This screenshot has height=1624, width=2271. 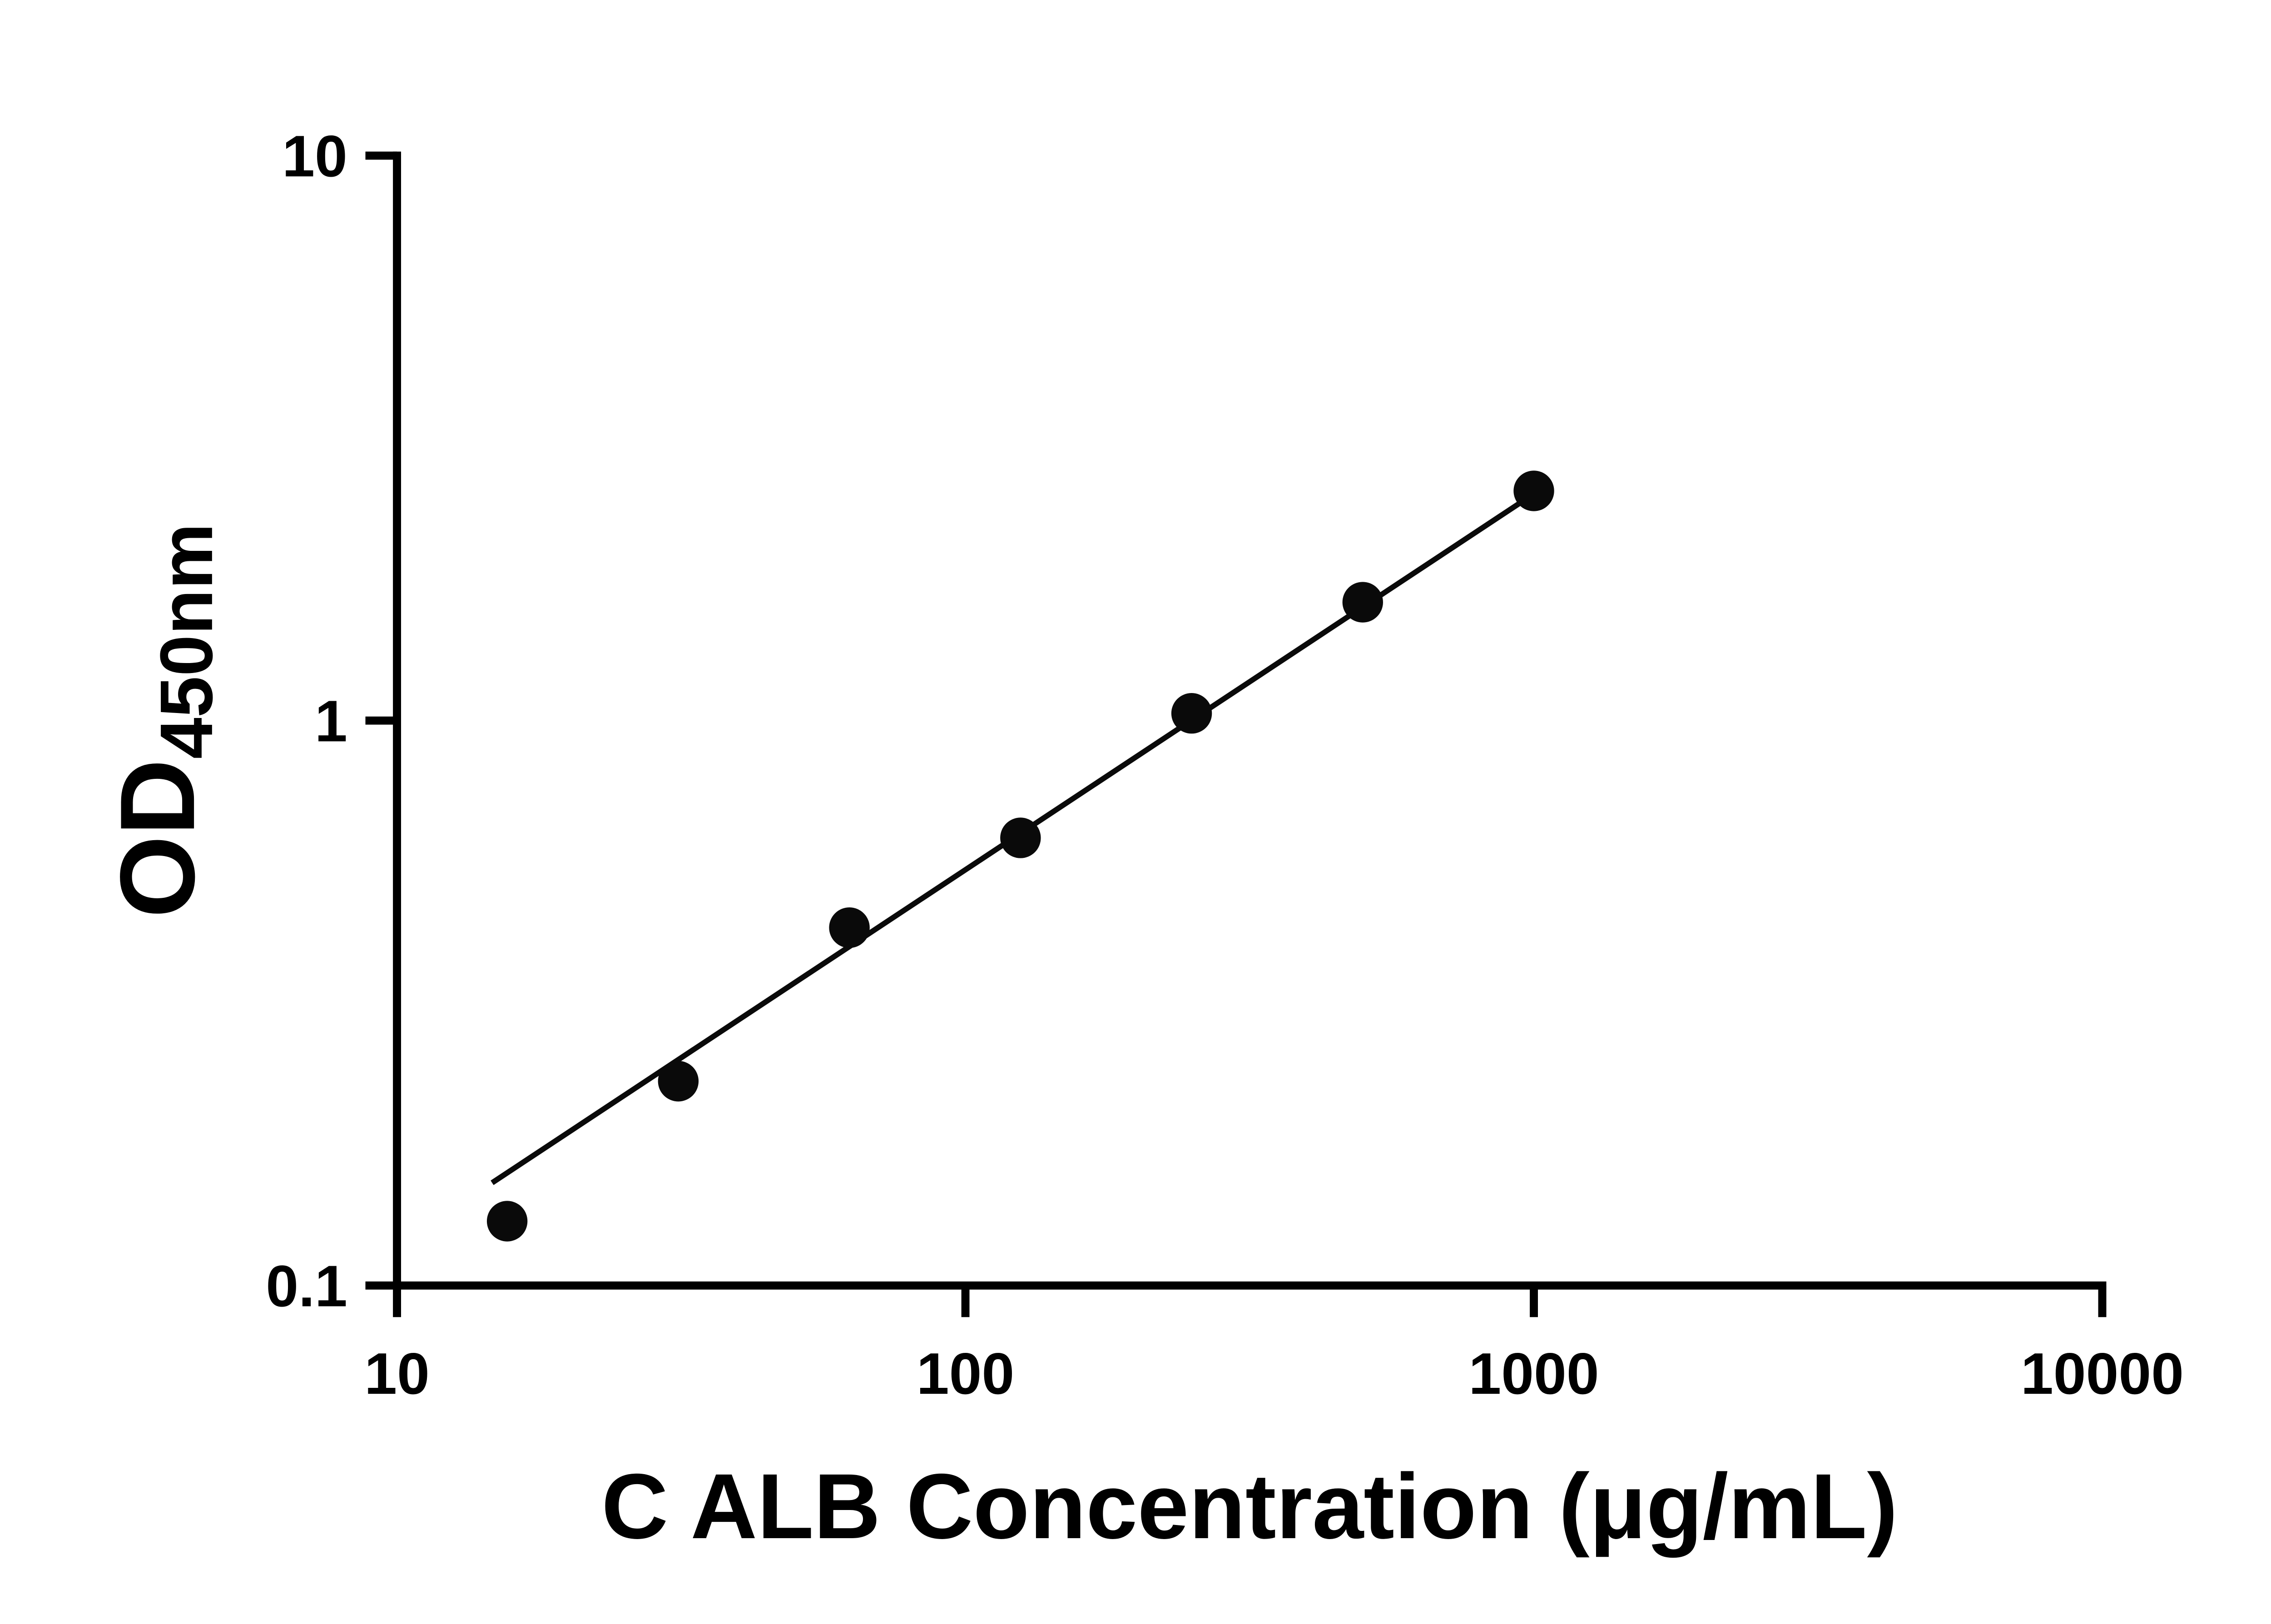 What do you see at coordinates (314, 156) in the screenshot?
I see `y-tick-label: 10` at bounding box center [314, 156].